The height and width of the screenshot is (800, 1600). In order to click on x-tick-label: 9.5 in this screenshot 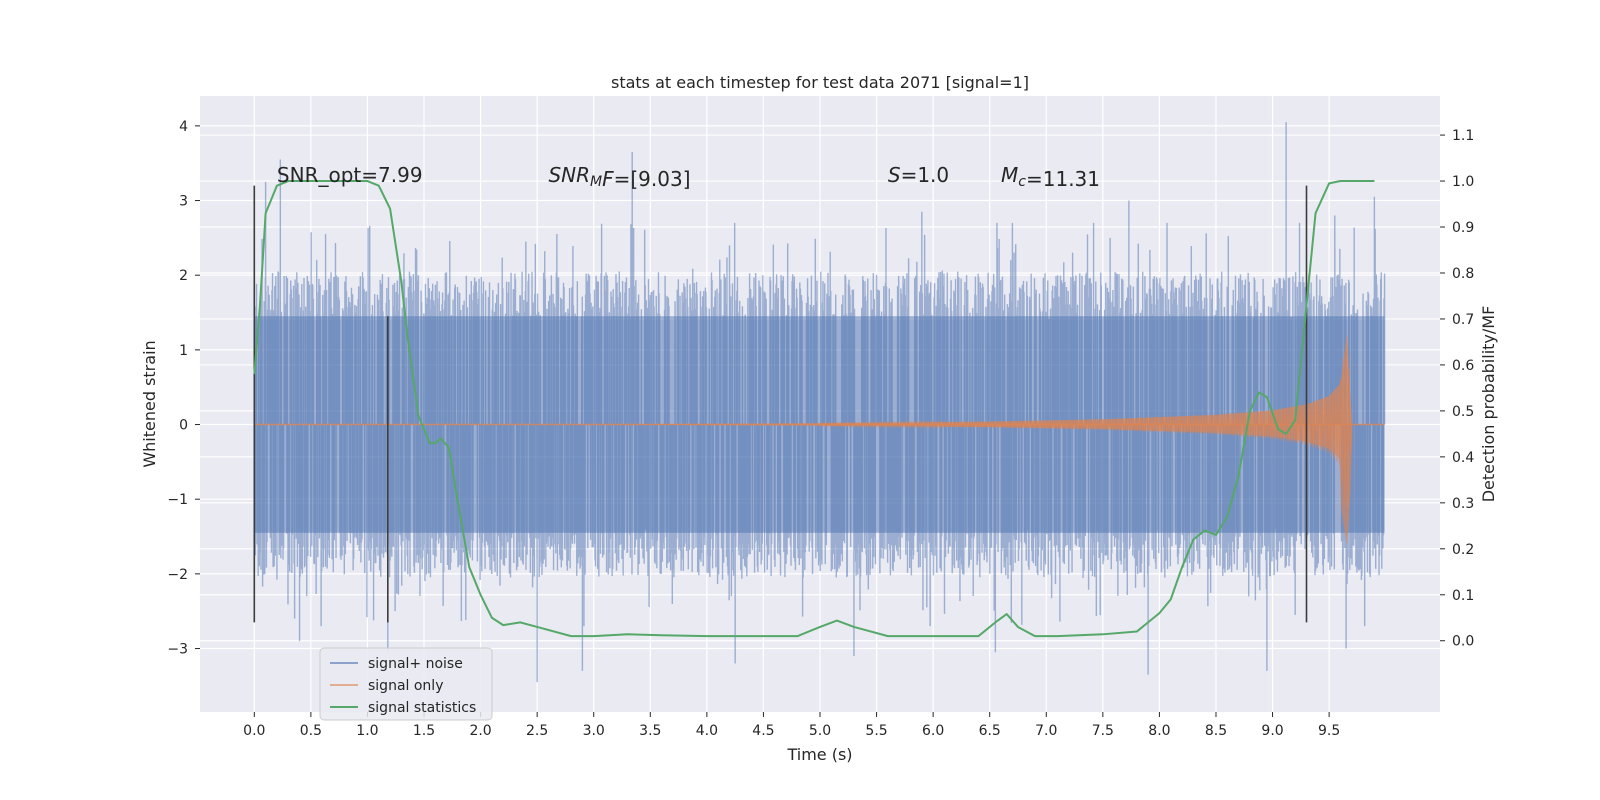, I will do `click(1329, 731)`.